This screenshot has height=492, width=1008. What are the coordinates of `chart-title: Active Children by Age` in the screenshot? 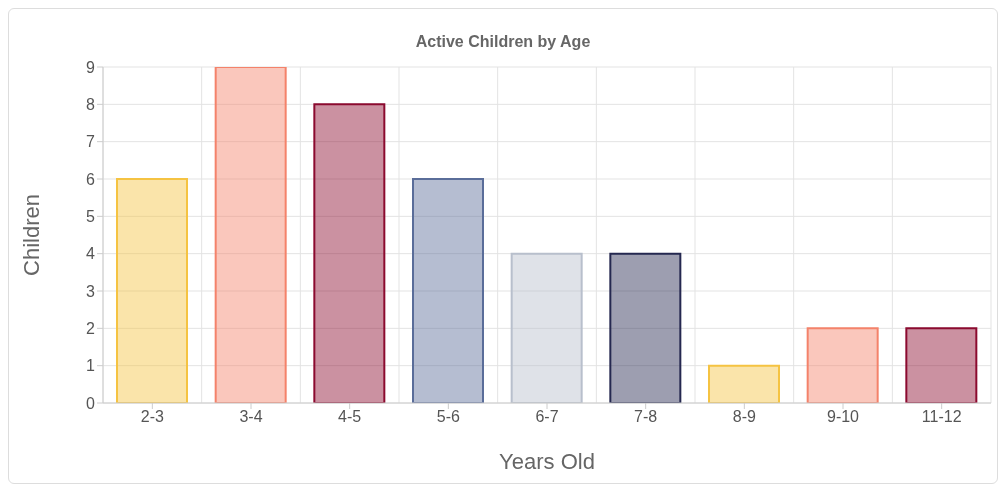 It's located at (503, 42).